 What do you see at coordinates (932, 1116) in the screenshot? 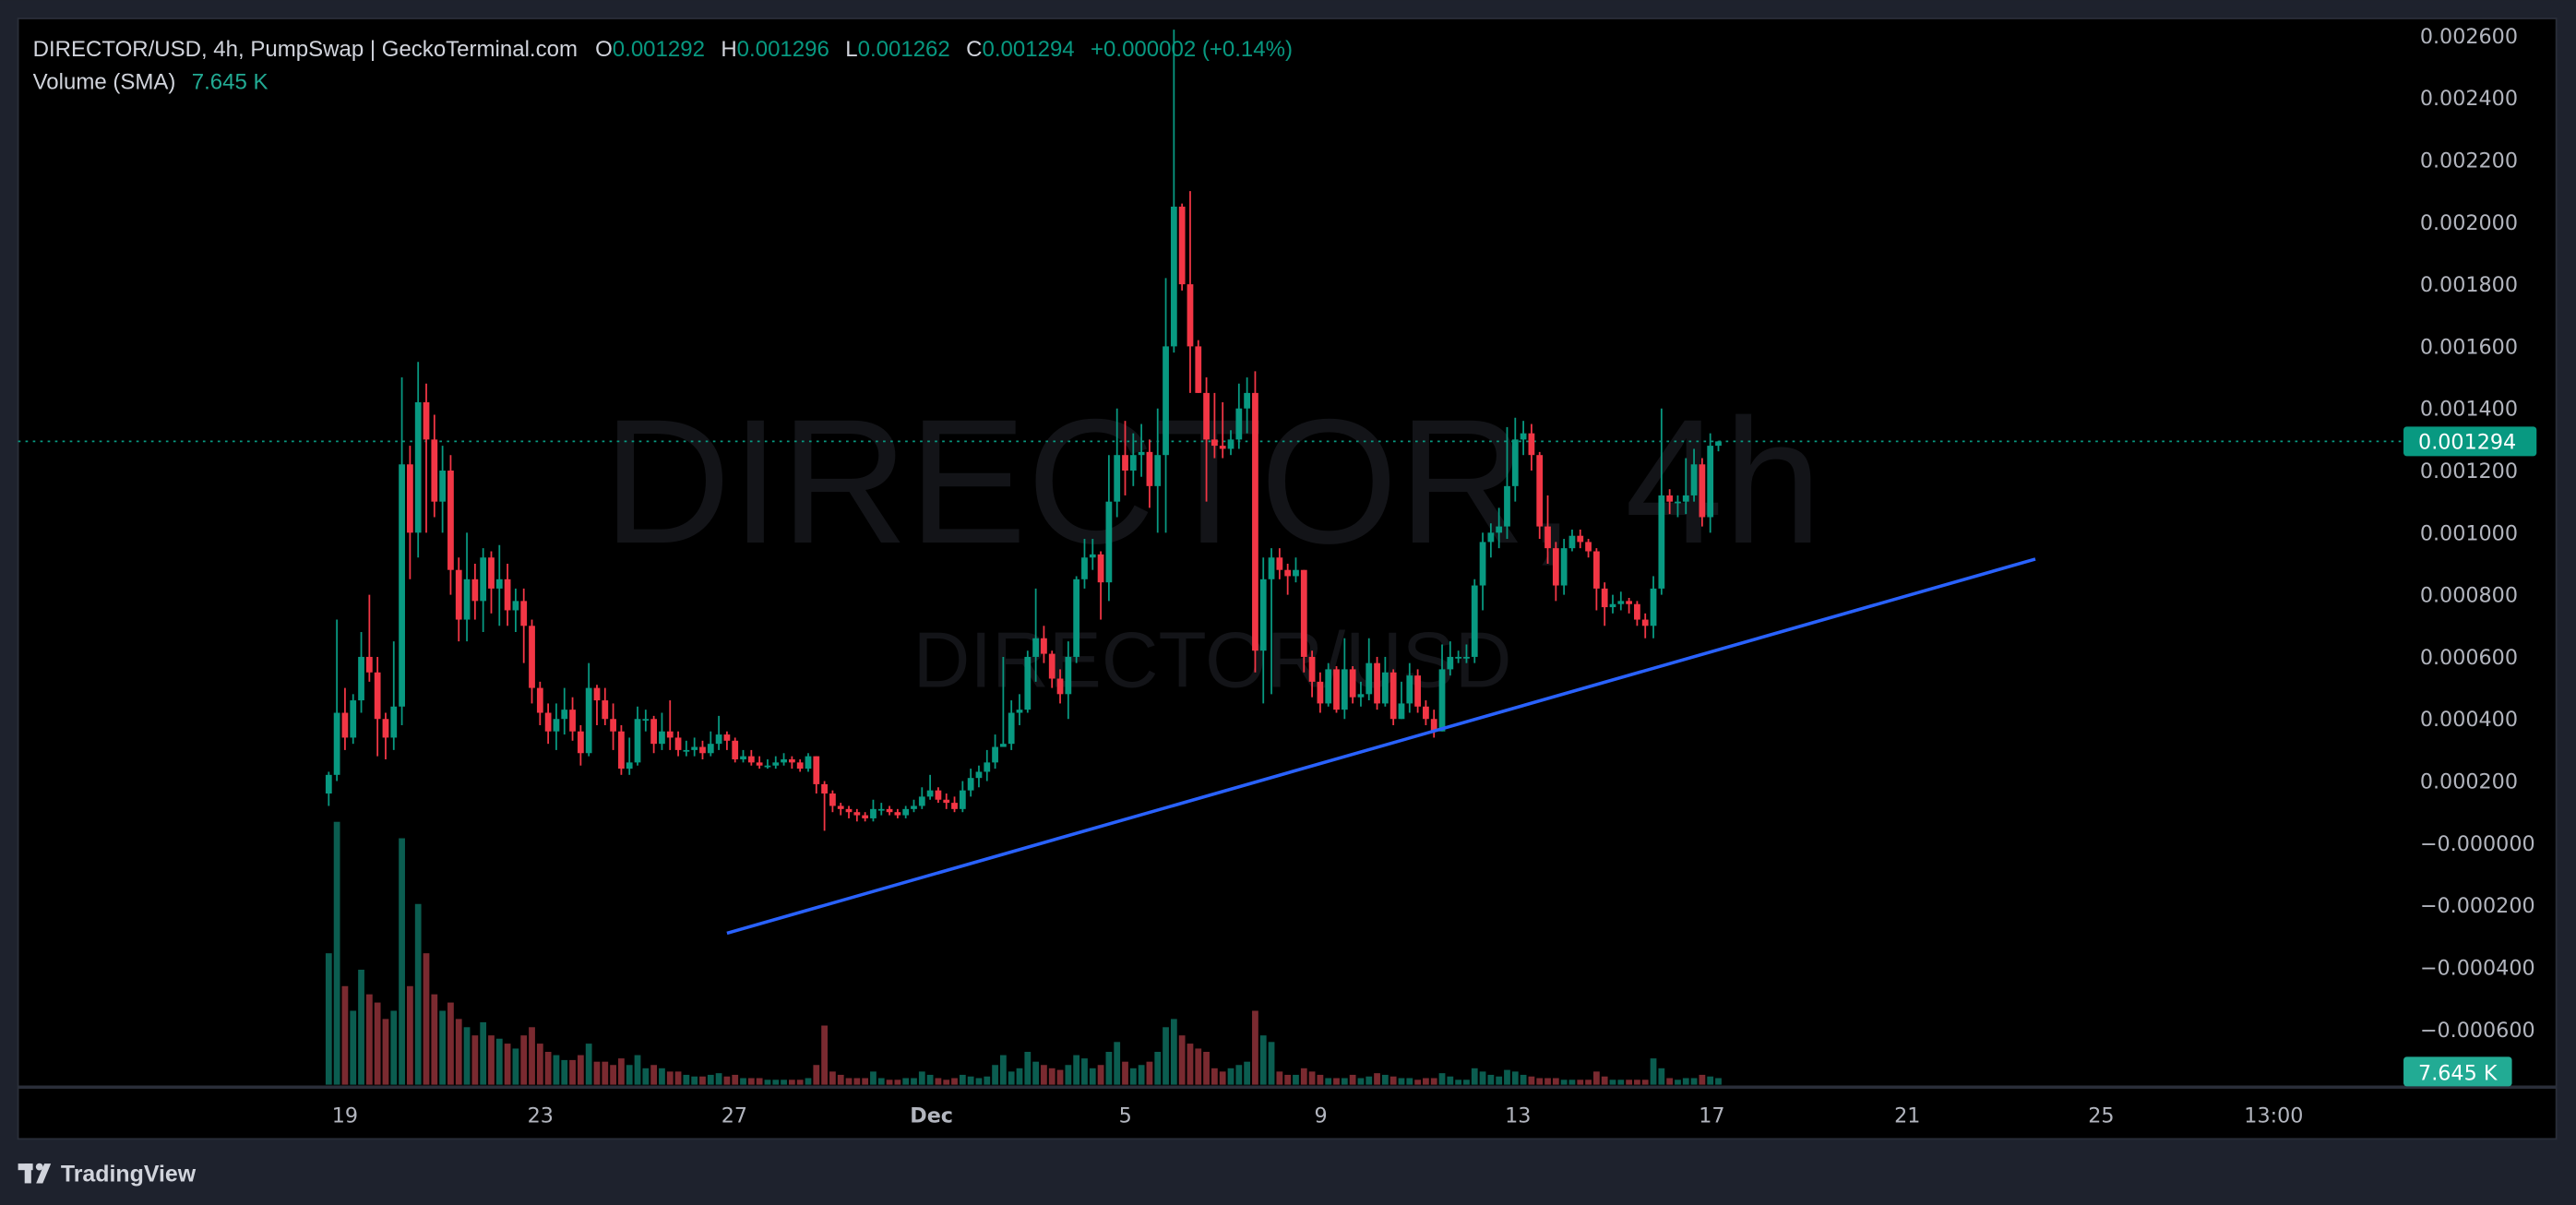
I see `time-tick-label: Dec` at bounding box center [932, 1116].